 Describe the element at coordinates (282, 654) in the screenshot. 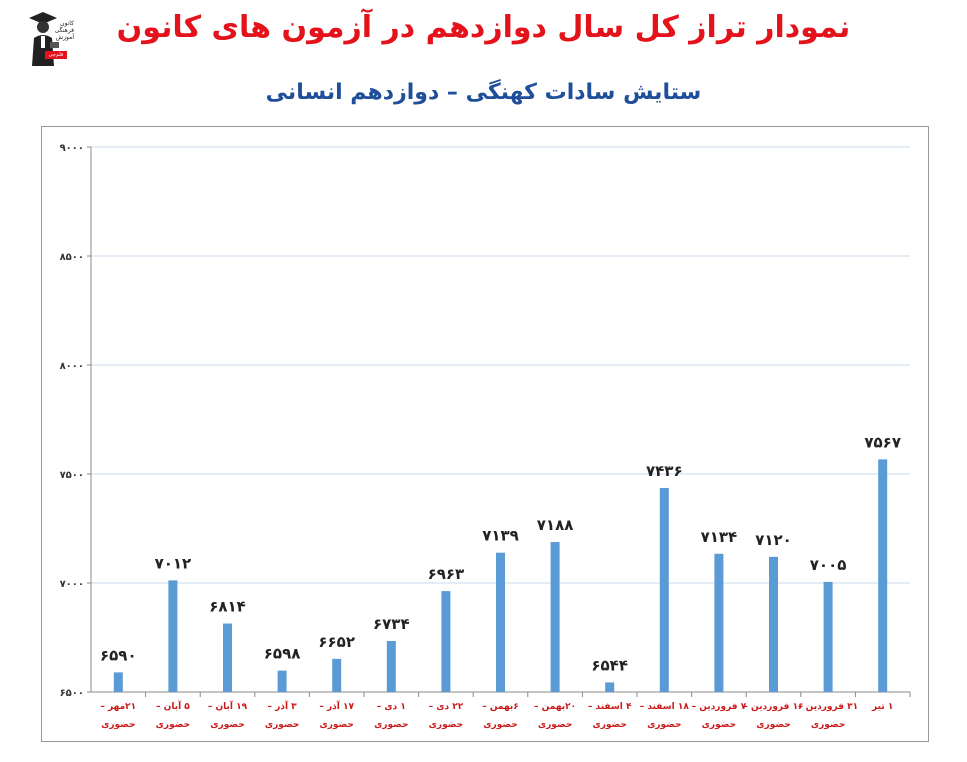

I see `data-label: ۶۵۹۸` at that location.